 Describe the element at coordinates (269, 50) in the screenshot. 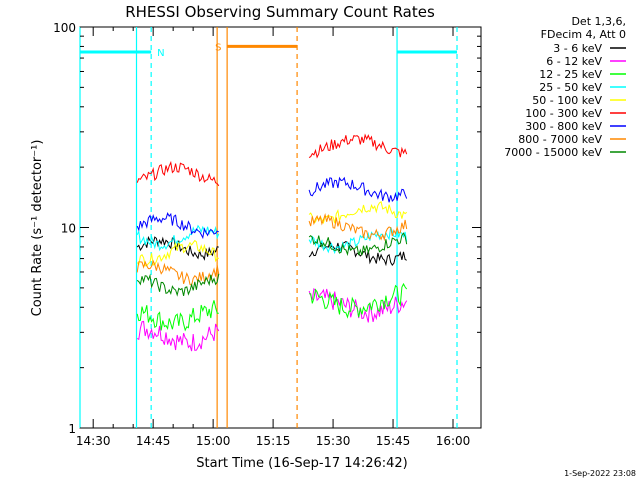

I see `flags-layer: NS` at that location.